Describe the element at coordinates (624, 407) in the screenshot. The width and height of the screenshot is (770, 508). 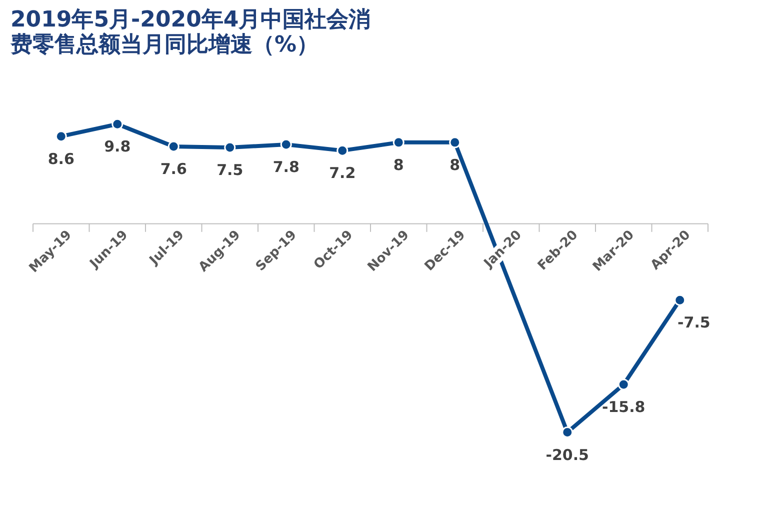
I see `data-label: -15.8` at that location.